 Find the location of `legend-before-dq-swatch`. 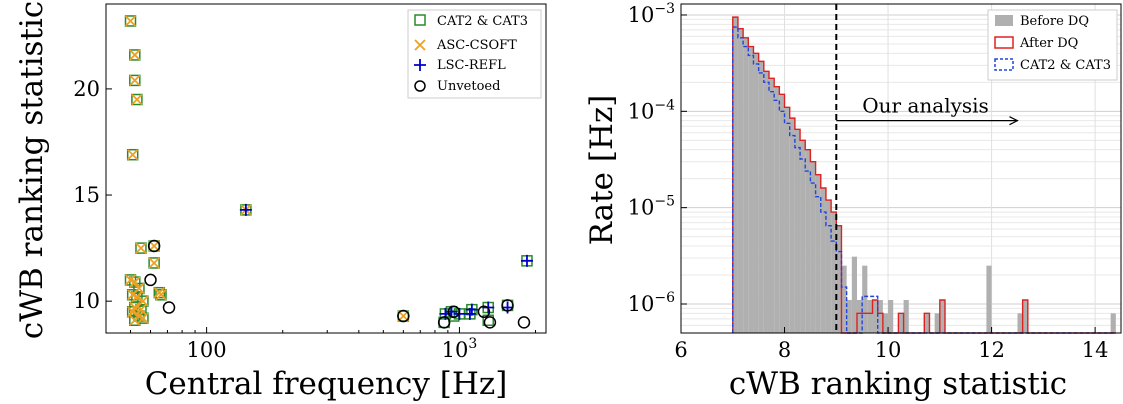

legend-before-dq-swatch is located at coordinates (1004, 20).